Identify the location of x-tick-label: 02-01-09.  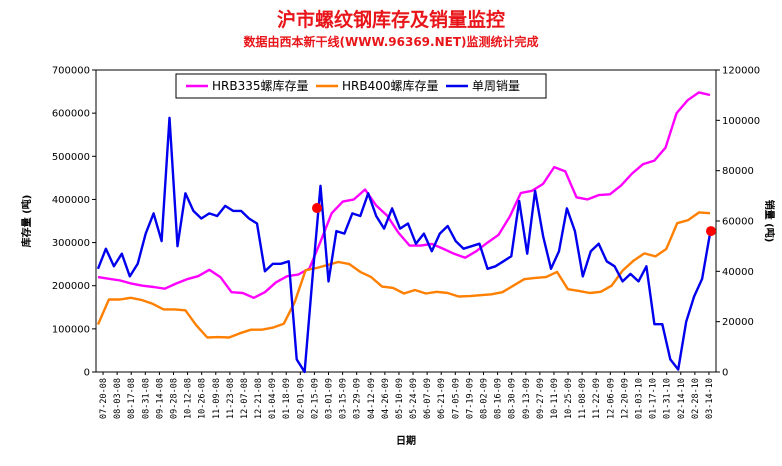
(301, 398).